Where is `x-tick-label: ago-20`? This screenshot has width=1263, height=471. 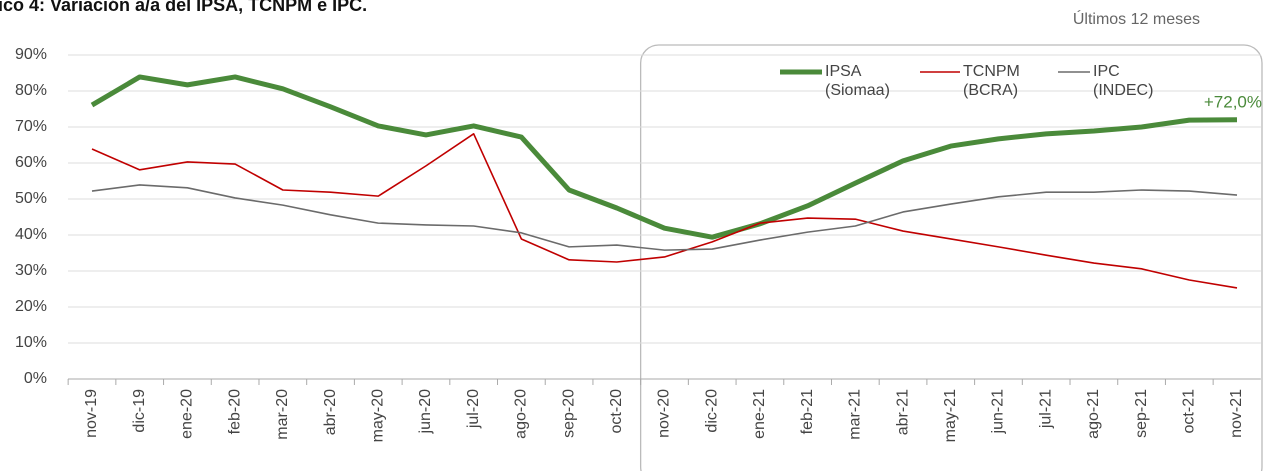 x-tick-label: ago-20 is located at coordinates (521, 414).